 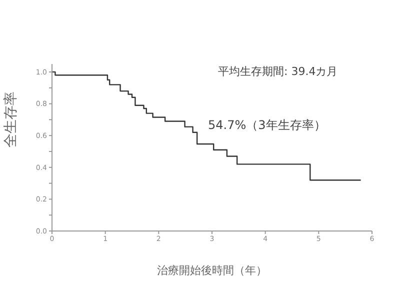 I want to click on x-axis-title: 治療開始後時間（年）, so click(x=212, y=270).